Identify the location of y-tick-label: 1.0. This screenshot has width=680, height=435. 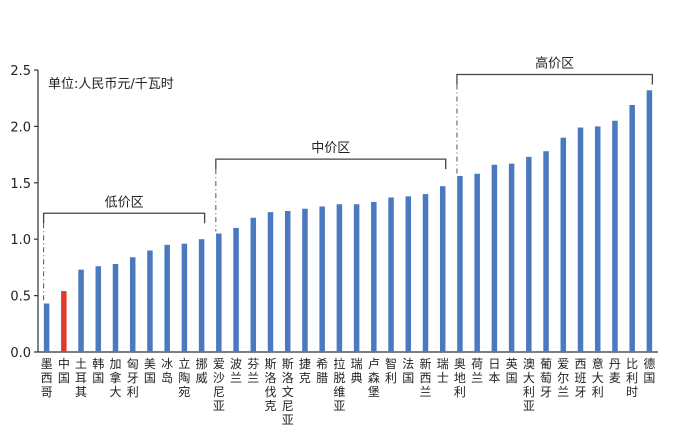
(20, 240).